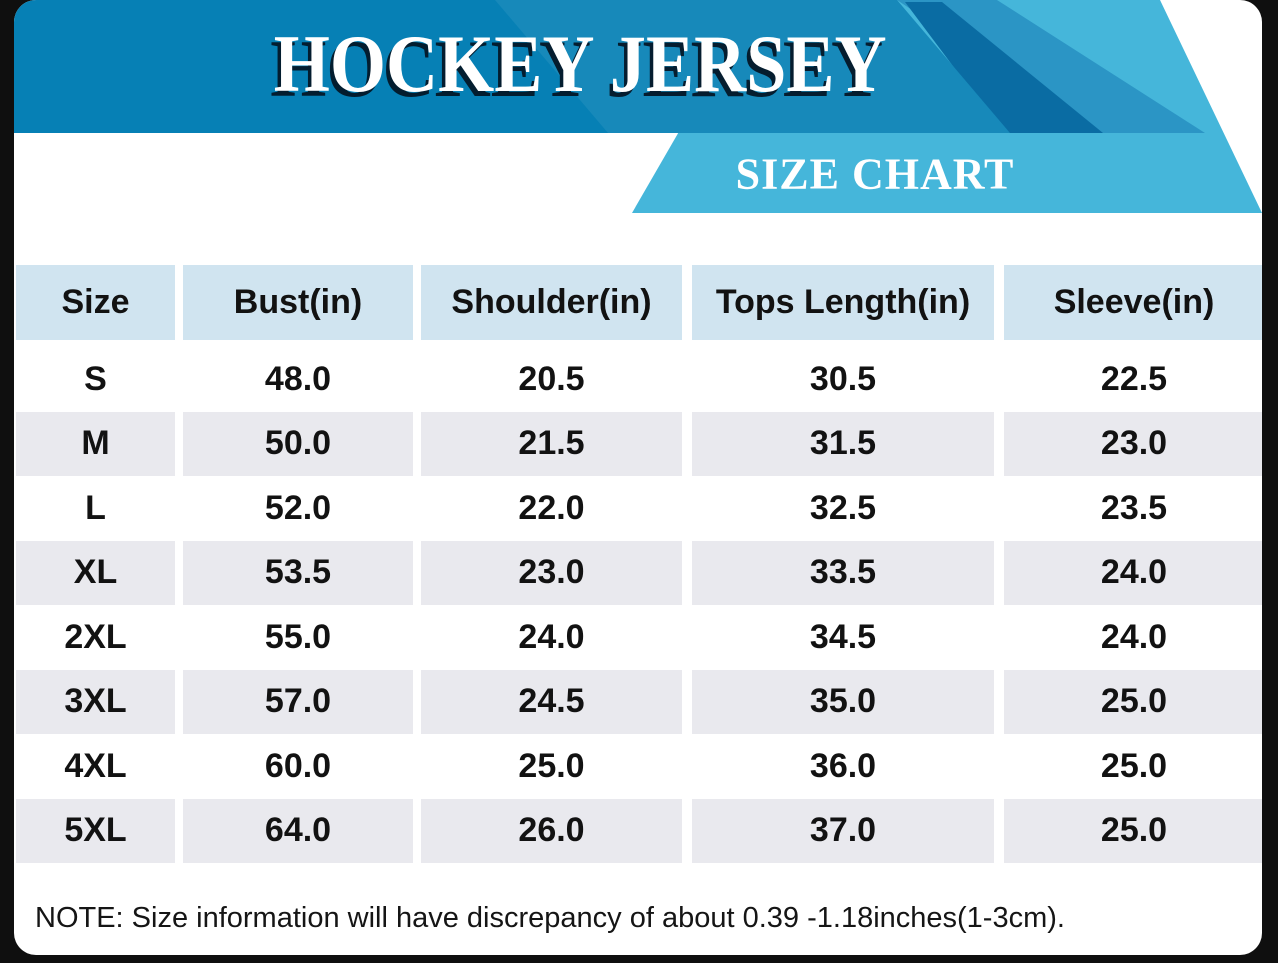 The height and width of the screenshot is (963, 1278). Describe the element at coordinates (95, 508) in the screenshot. I see `size-label-cell: L` at that location.